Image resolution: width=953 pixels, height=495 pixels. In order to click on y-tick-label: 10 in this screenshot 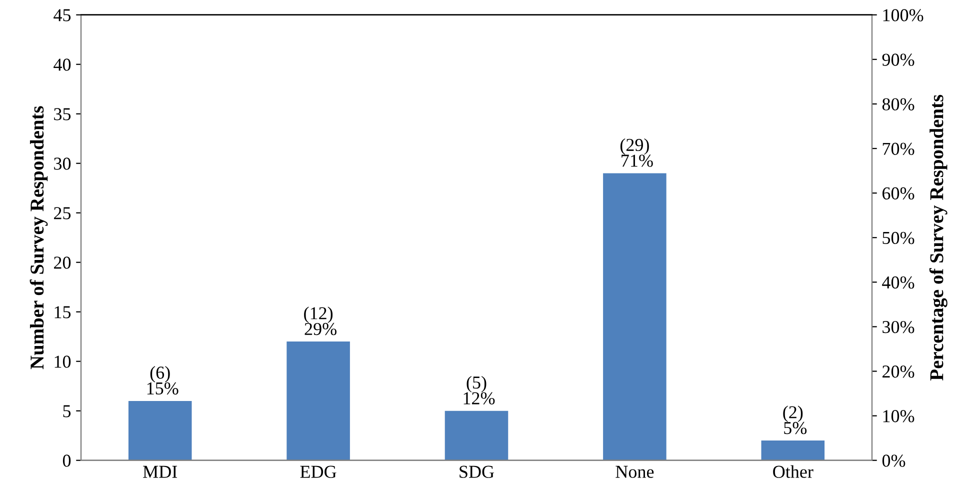, I will do `click(62, 362)`.